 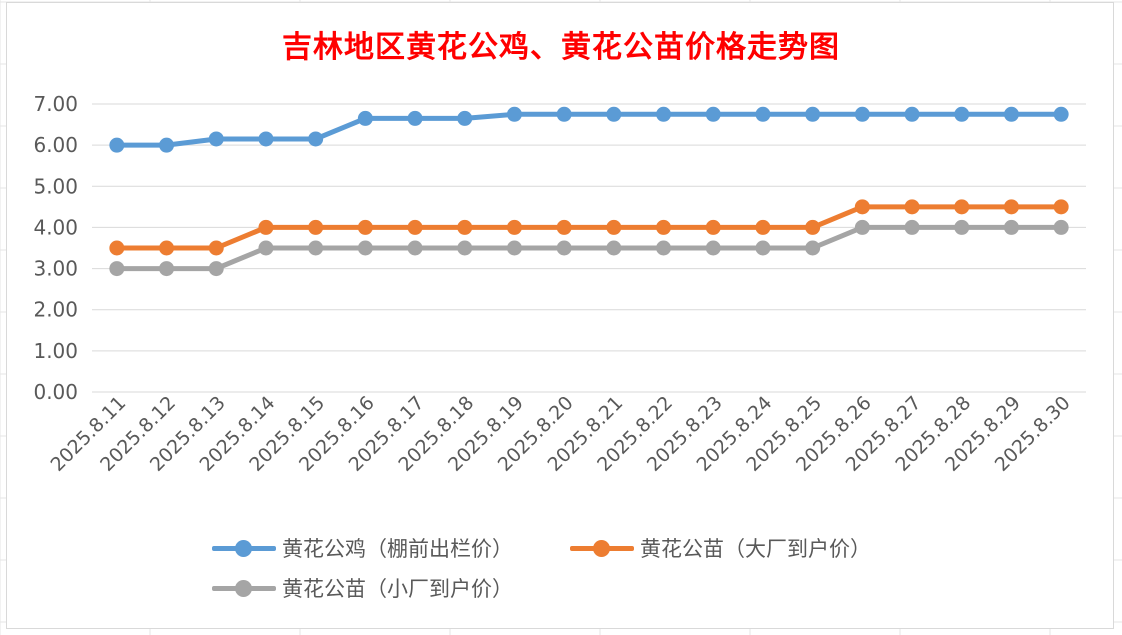 What do you see at coordinates (397, 549) in the screenshot?
I see `legend-label: 黄花公鸡（棚前出栏价）` at bounding box center [397, 549].